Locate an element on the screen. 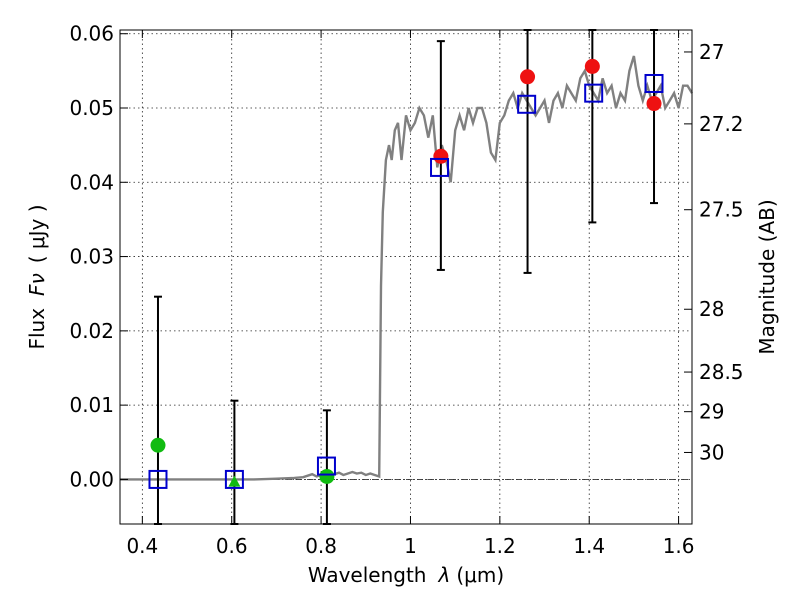 This screenshot has height=600, width=800. y-ticks: 0.00 0.01 0.02 0.03 0.04 0.05 0.06 is located at coordinates (98, 256).